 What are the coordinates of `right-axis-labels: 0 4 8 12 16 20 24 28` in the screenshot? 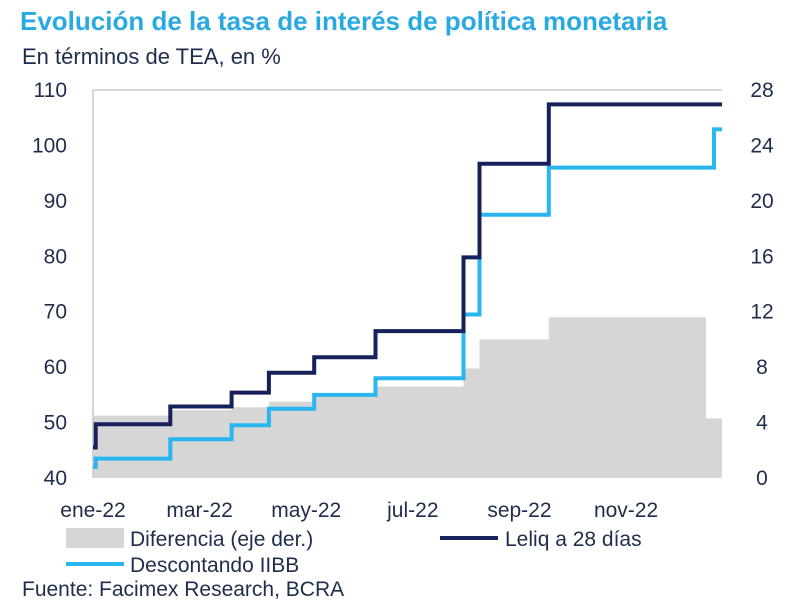 It's located at (762, 284).